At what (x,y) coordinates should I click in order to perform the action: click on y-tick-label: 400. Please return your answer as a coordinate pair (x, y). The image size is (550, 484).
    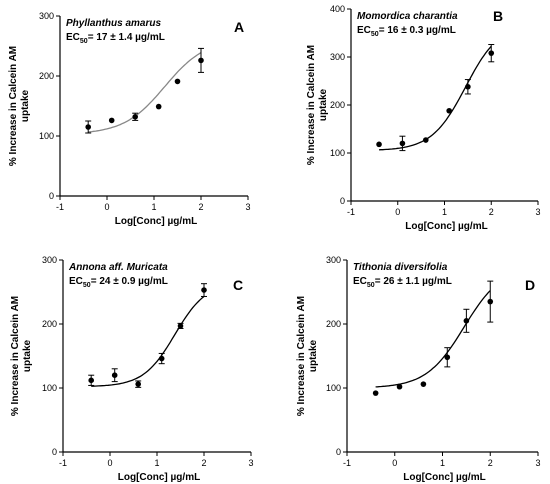
    Looking at the image, I should click on (337, 9).